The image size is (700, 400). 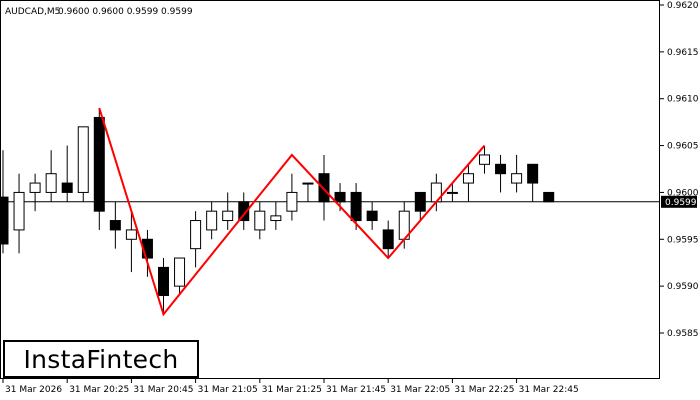 I want to click on logo-text: InstaFintech, so click(x=101, y=359).